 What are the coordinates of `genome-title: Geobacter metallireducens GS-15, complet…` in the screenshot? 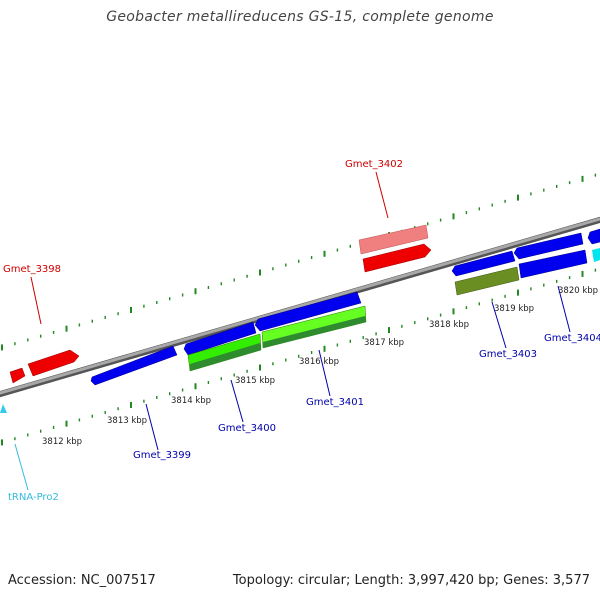 It's located at (300, 17).